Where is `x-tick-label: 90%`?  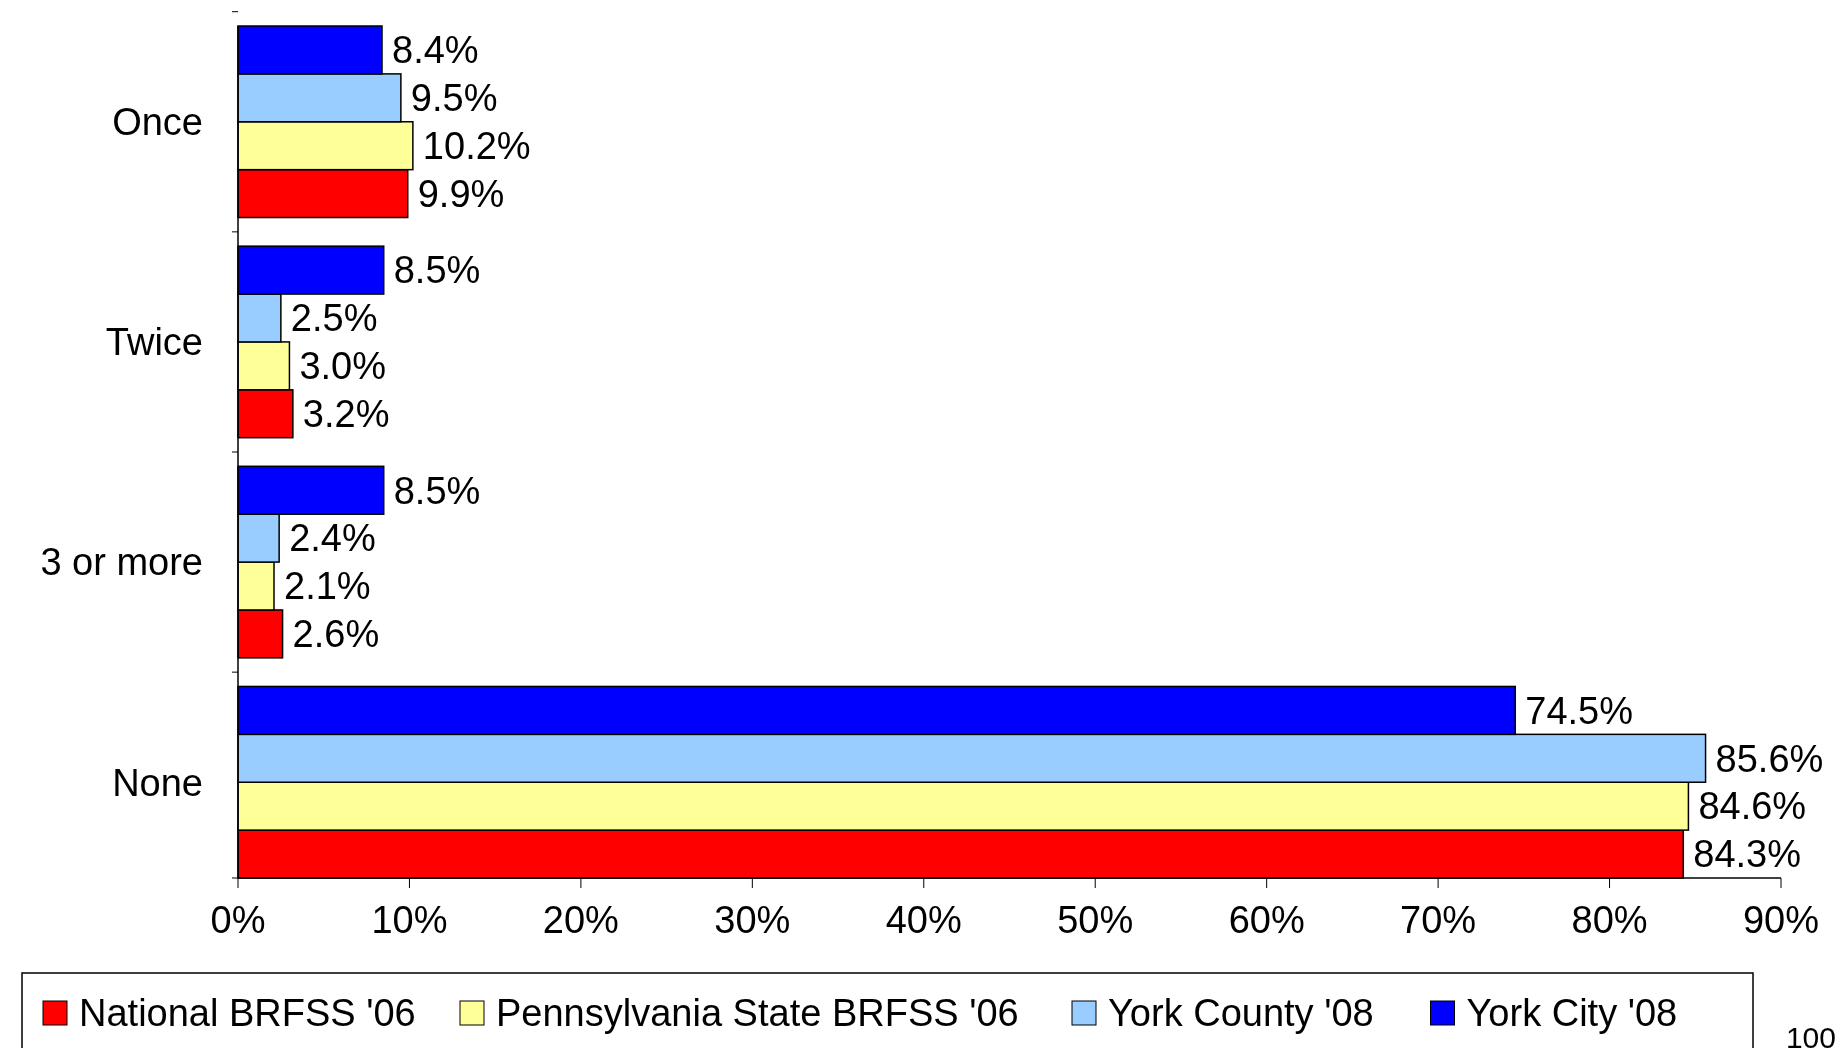
x-tick-label: 90% is located at coordinates (1781, 920).